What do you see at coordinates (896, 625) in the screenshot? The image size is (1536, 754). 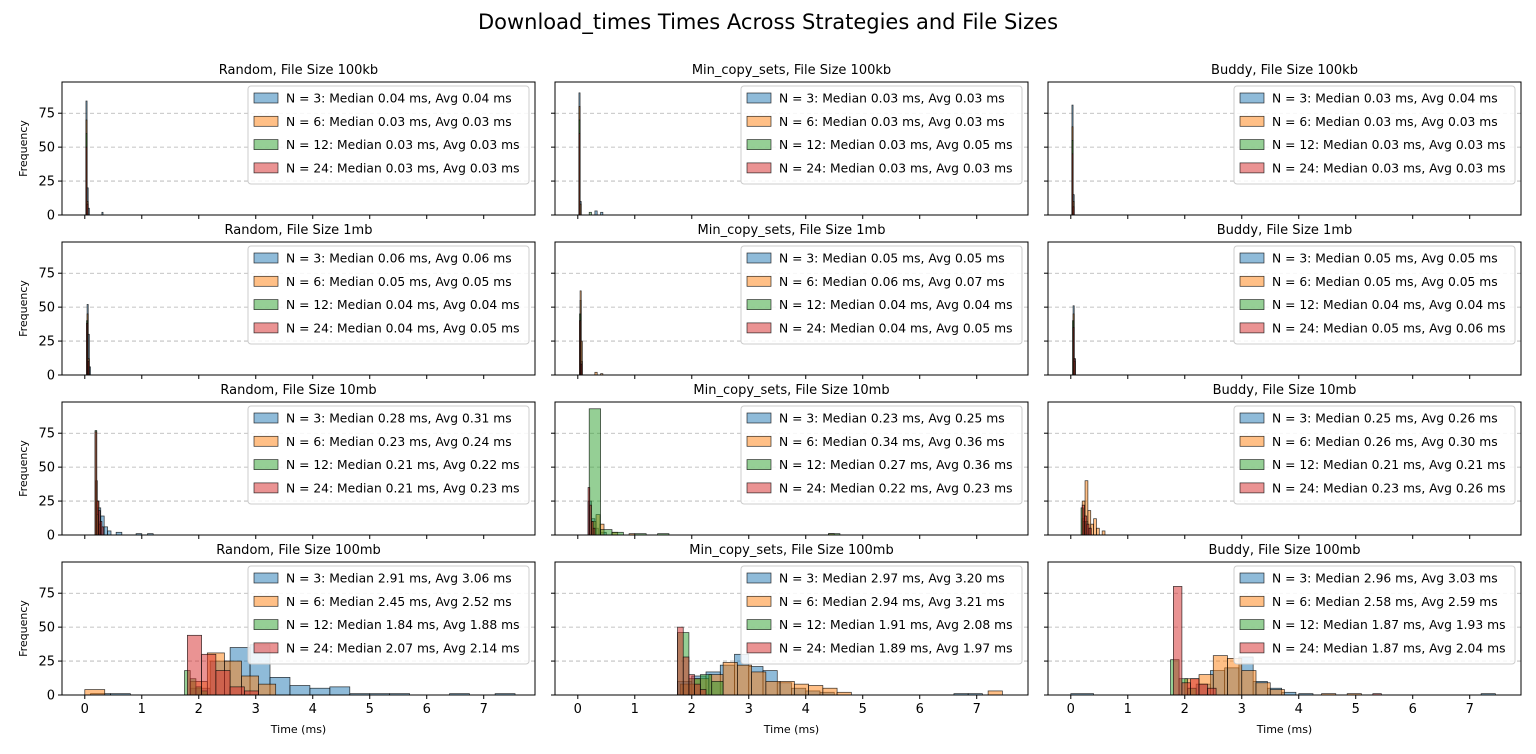 I see `legend-label-n12: N = 12: Median 1.91 ms, Avg 2.08 ms` at bounding box center [896, 625].